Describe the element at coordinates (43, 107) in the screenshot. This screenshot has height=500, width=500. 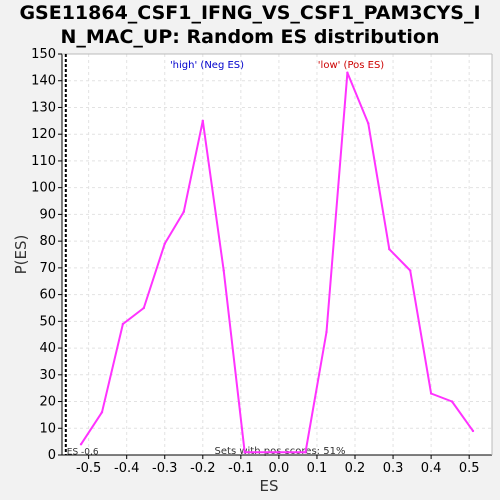
I see `y-tick-label: 130` at that location.